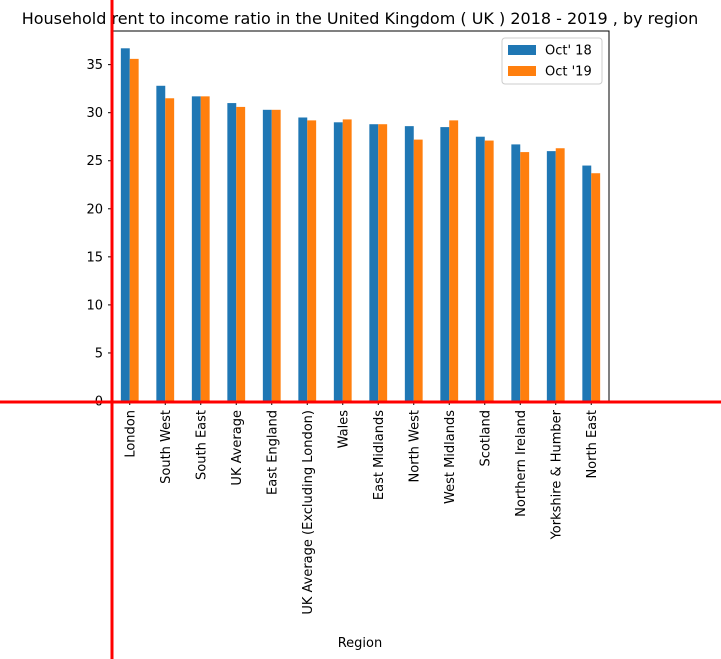  I want to click on legend-label: Oct '19, so click(568, 72).